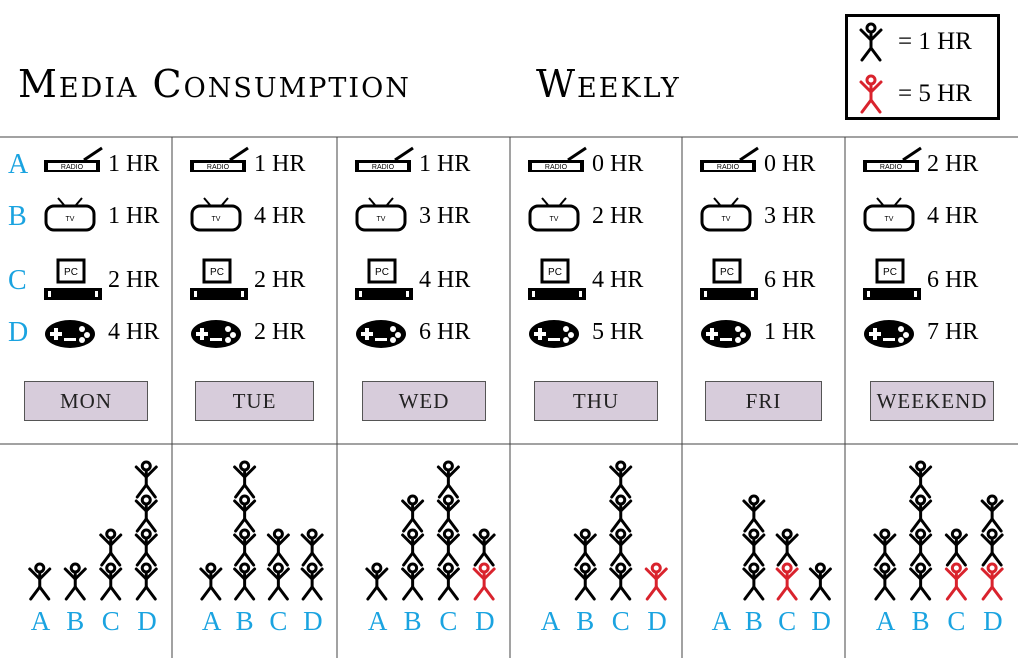 The width and height of the screenshot is (1018, 658). I want to click on day-button-fri: FRI, so click(763, 401).